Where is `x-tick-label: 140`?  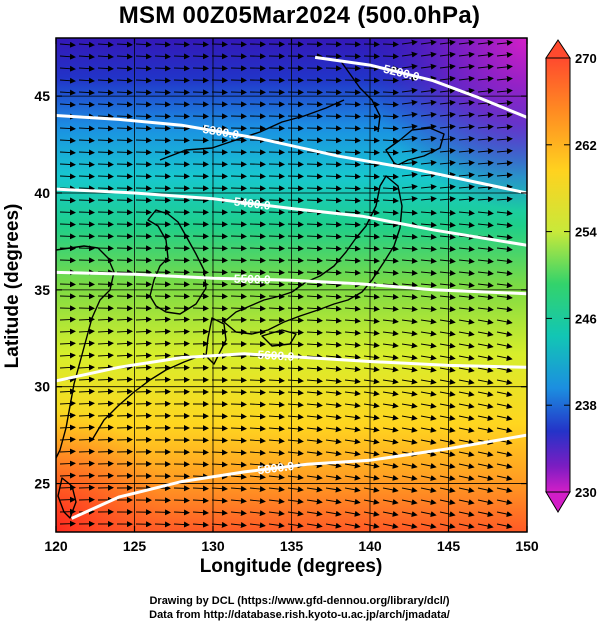 x-tick-label: 140 is located at coordinates (370, 546).